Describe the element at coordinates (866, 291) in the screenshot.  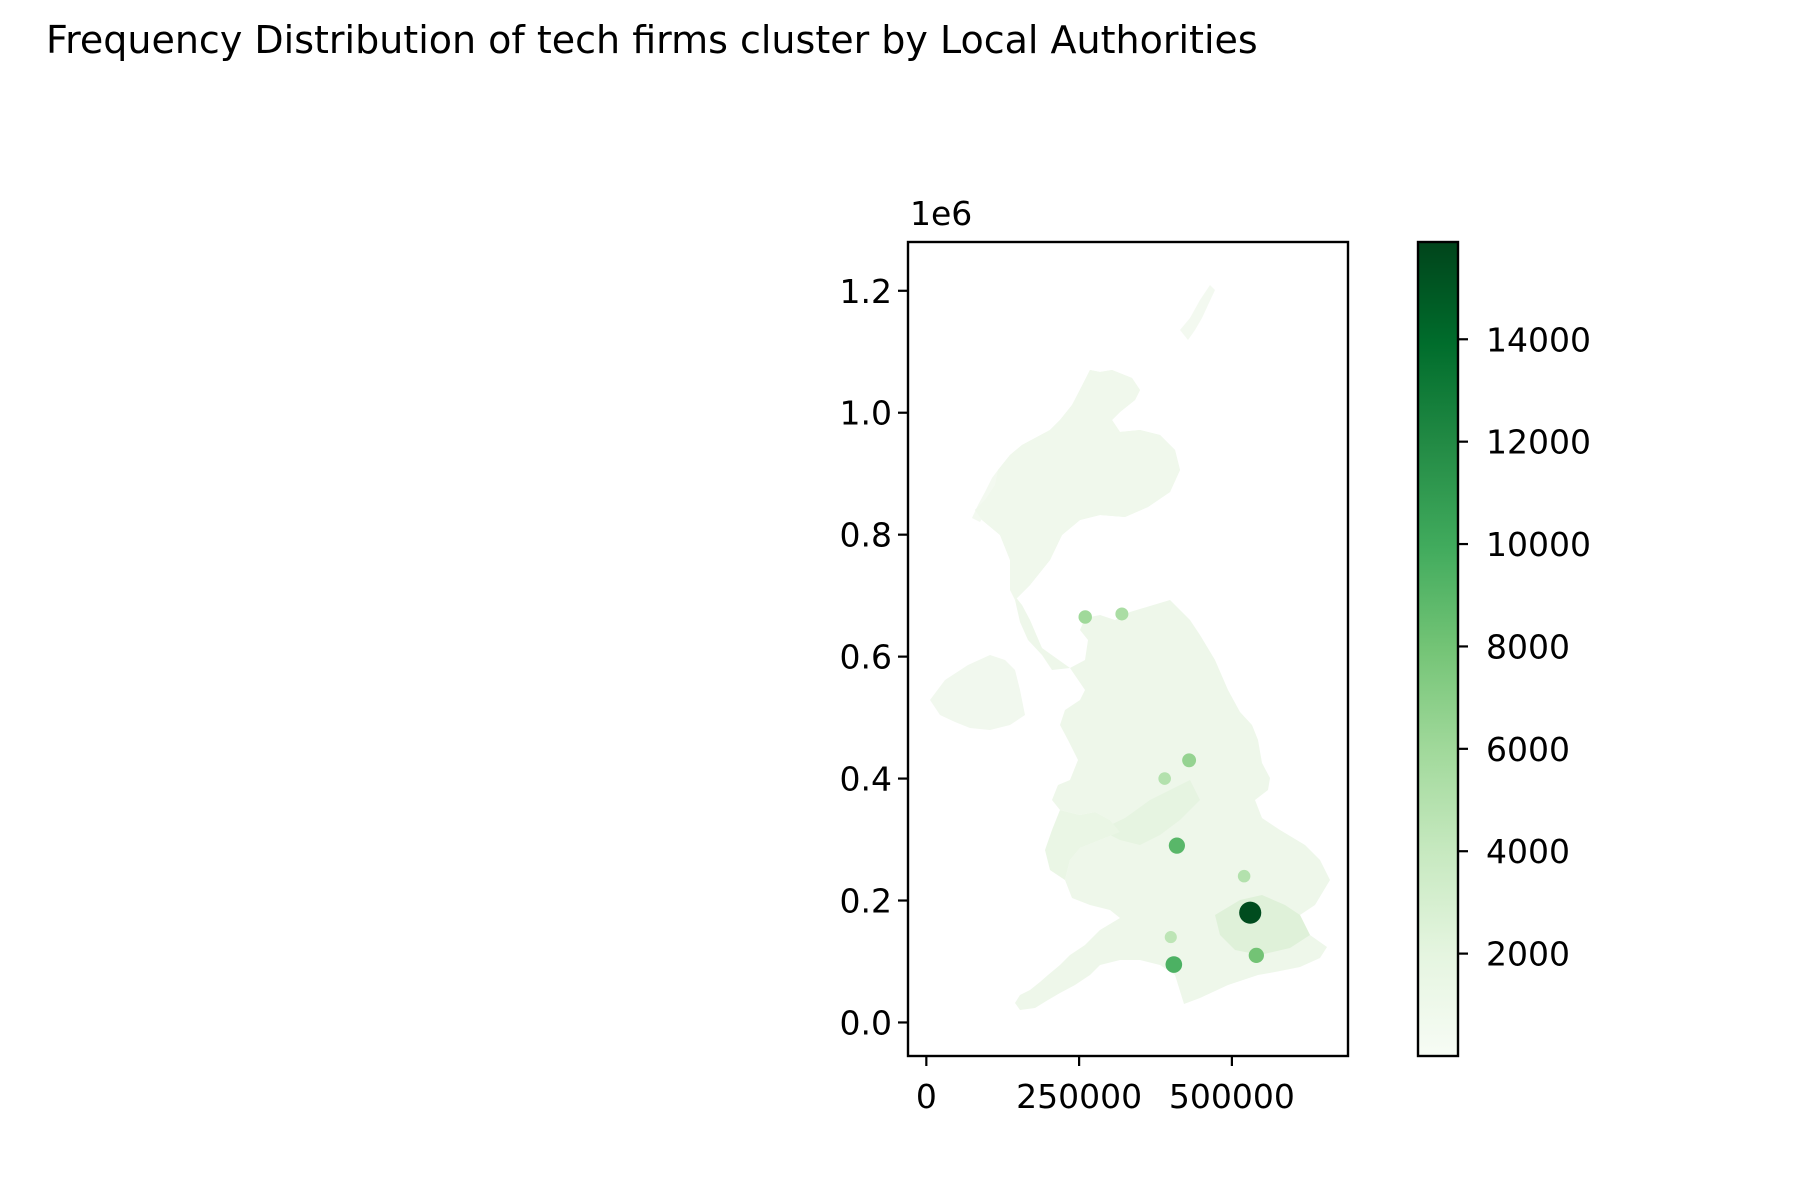
I see `y-tick-label: 1.2` at that location.